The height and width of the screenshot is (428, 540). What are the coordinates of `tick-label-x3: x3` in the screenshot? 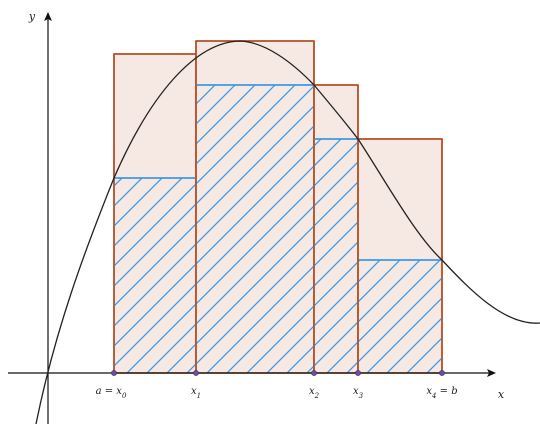 It's located at (358, 393).